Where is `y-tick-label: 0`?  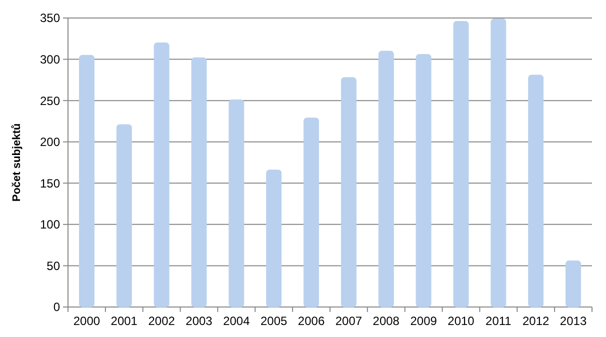
y-tick-label: 0 is located at coordinates (56, 307).